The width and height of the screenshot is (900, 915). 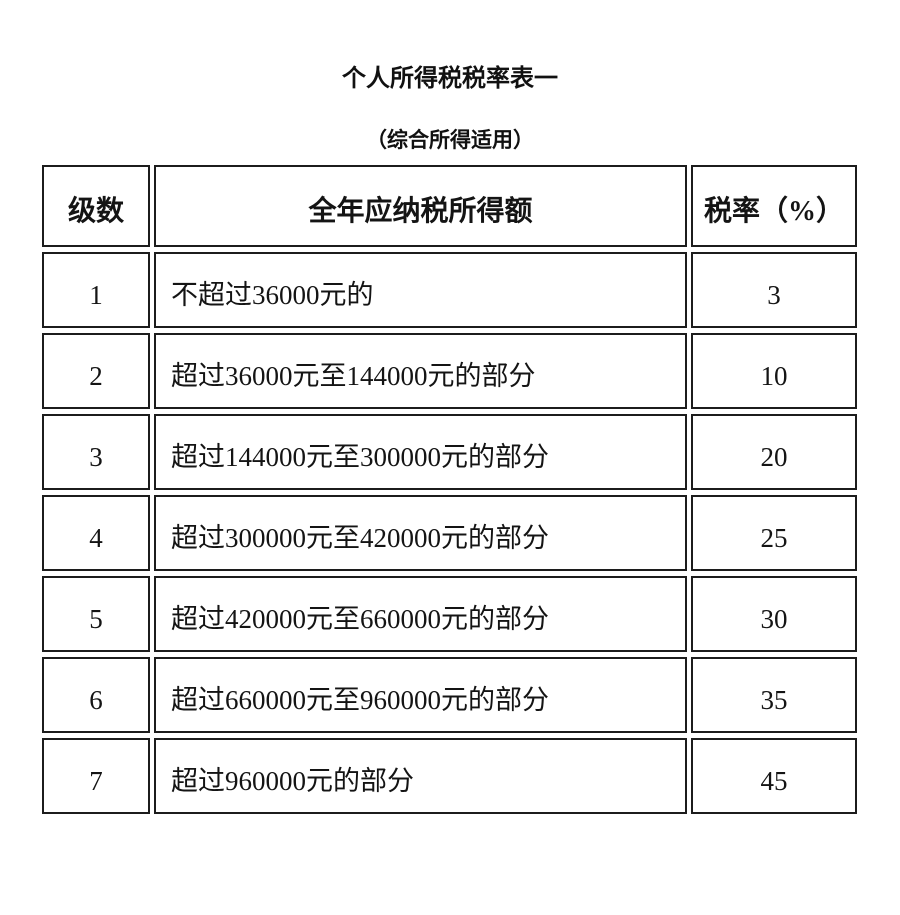 I want to click on header-income: 全年应纳税所得额, so click(x=420, y=206).